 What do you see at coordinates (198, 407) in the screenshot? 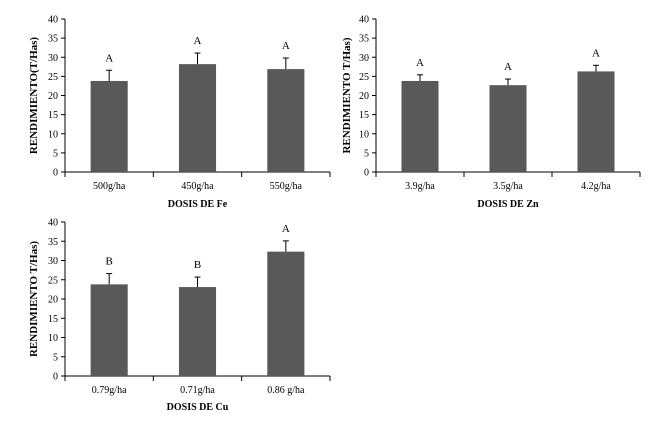
I see `x-axis-title: DOSIS DE Cu` at bounding box center [198, 407].